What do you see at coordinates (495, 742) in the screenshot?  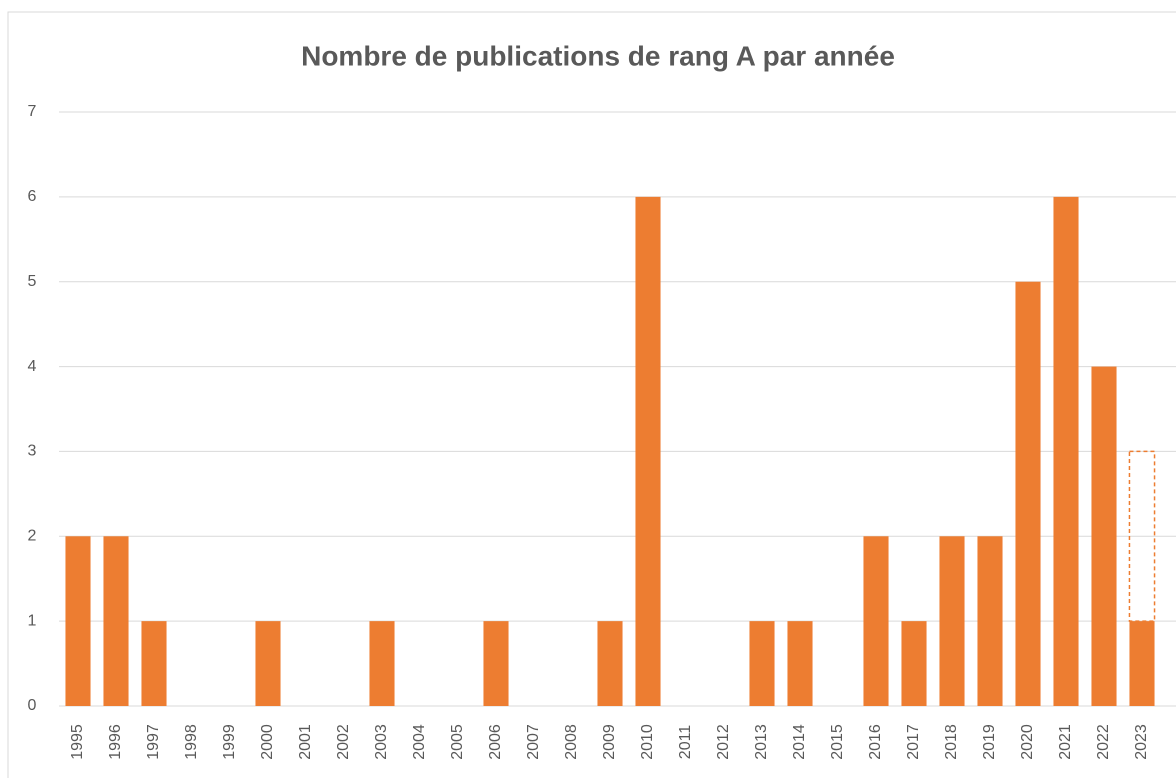 I see `x-tick-label: 2006` at bounding box center [495, 742].